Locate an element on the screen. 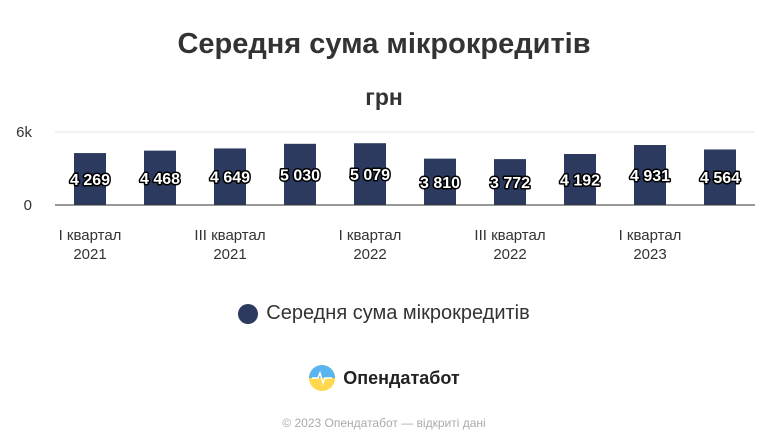 The width and height of the screenshot is (768, 448). footer-credit: © 2023 Опендатабот — відкриті дані is located at coordinates (384, 423).